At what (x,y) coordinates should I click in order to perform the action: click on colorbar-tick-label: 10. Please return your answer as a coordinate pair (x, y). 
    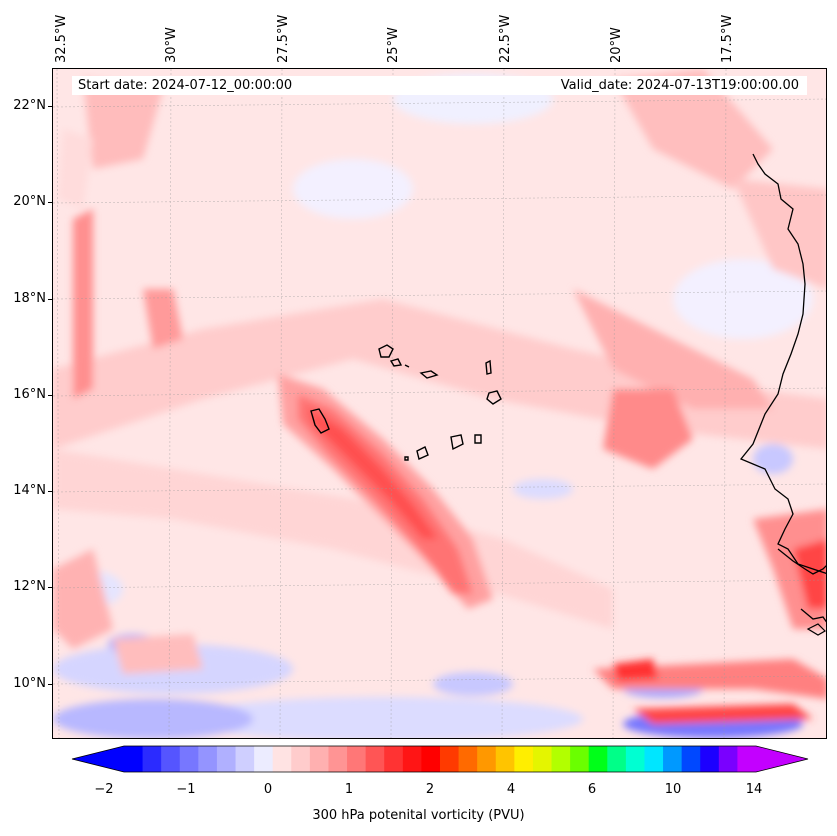
    Looking at the image, I should click on (673, 789).